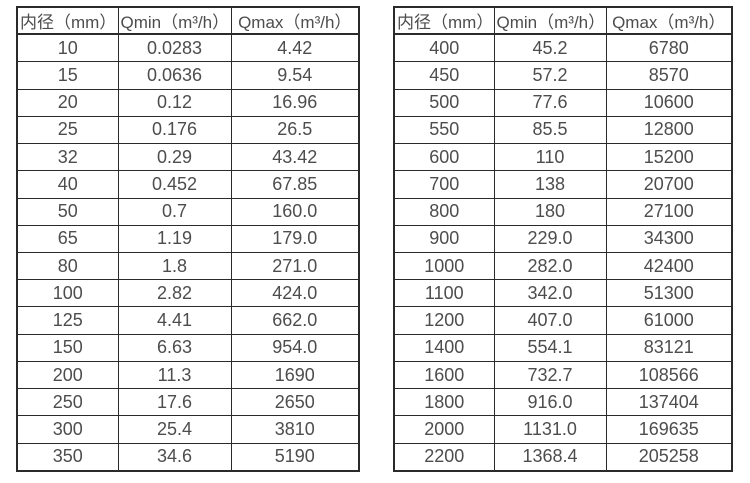  Describe the element at coordinates (295, 157) in the screenshot. I see `table-cell: 43.42` at that location.